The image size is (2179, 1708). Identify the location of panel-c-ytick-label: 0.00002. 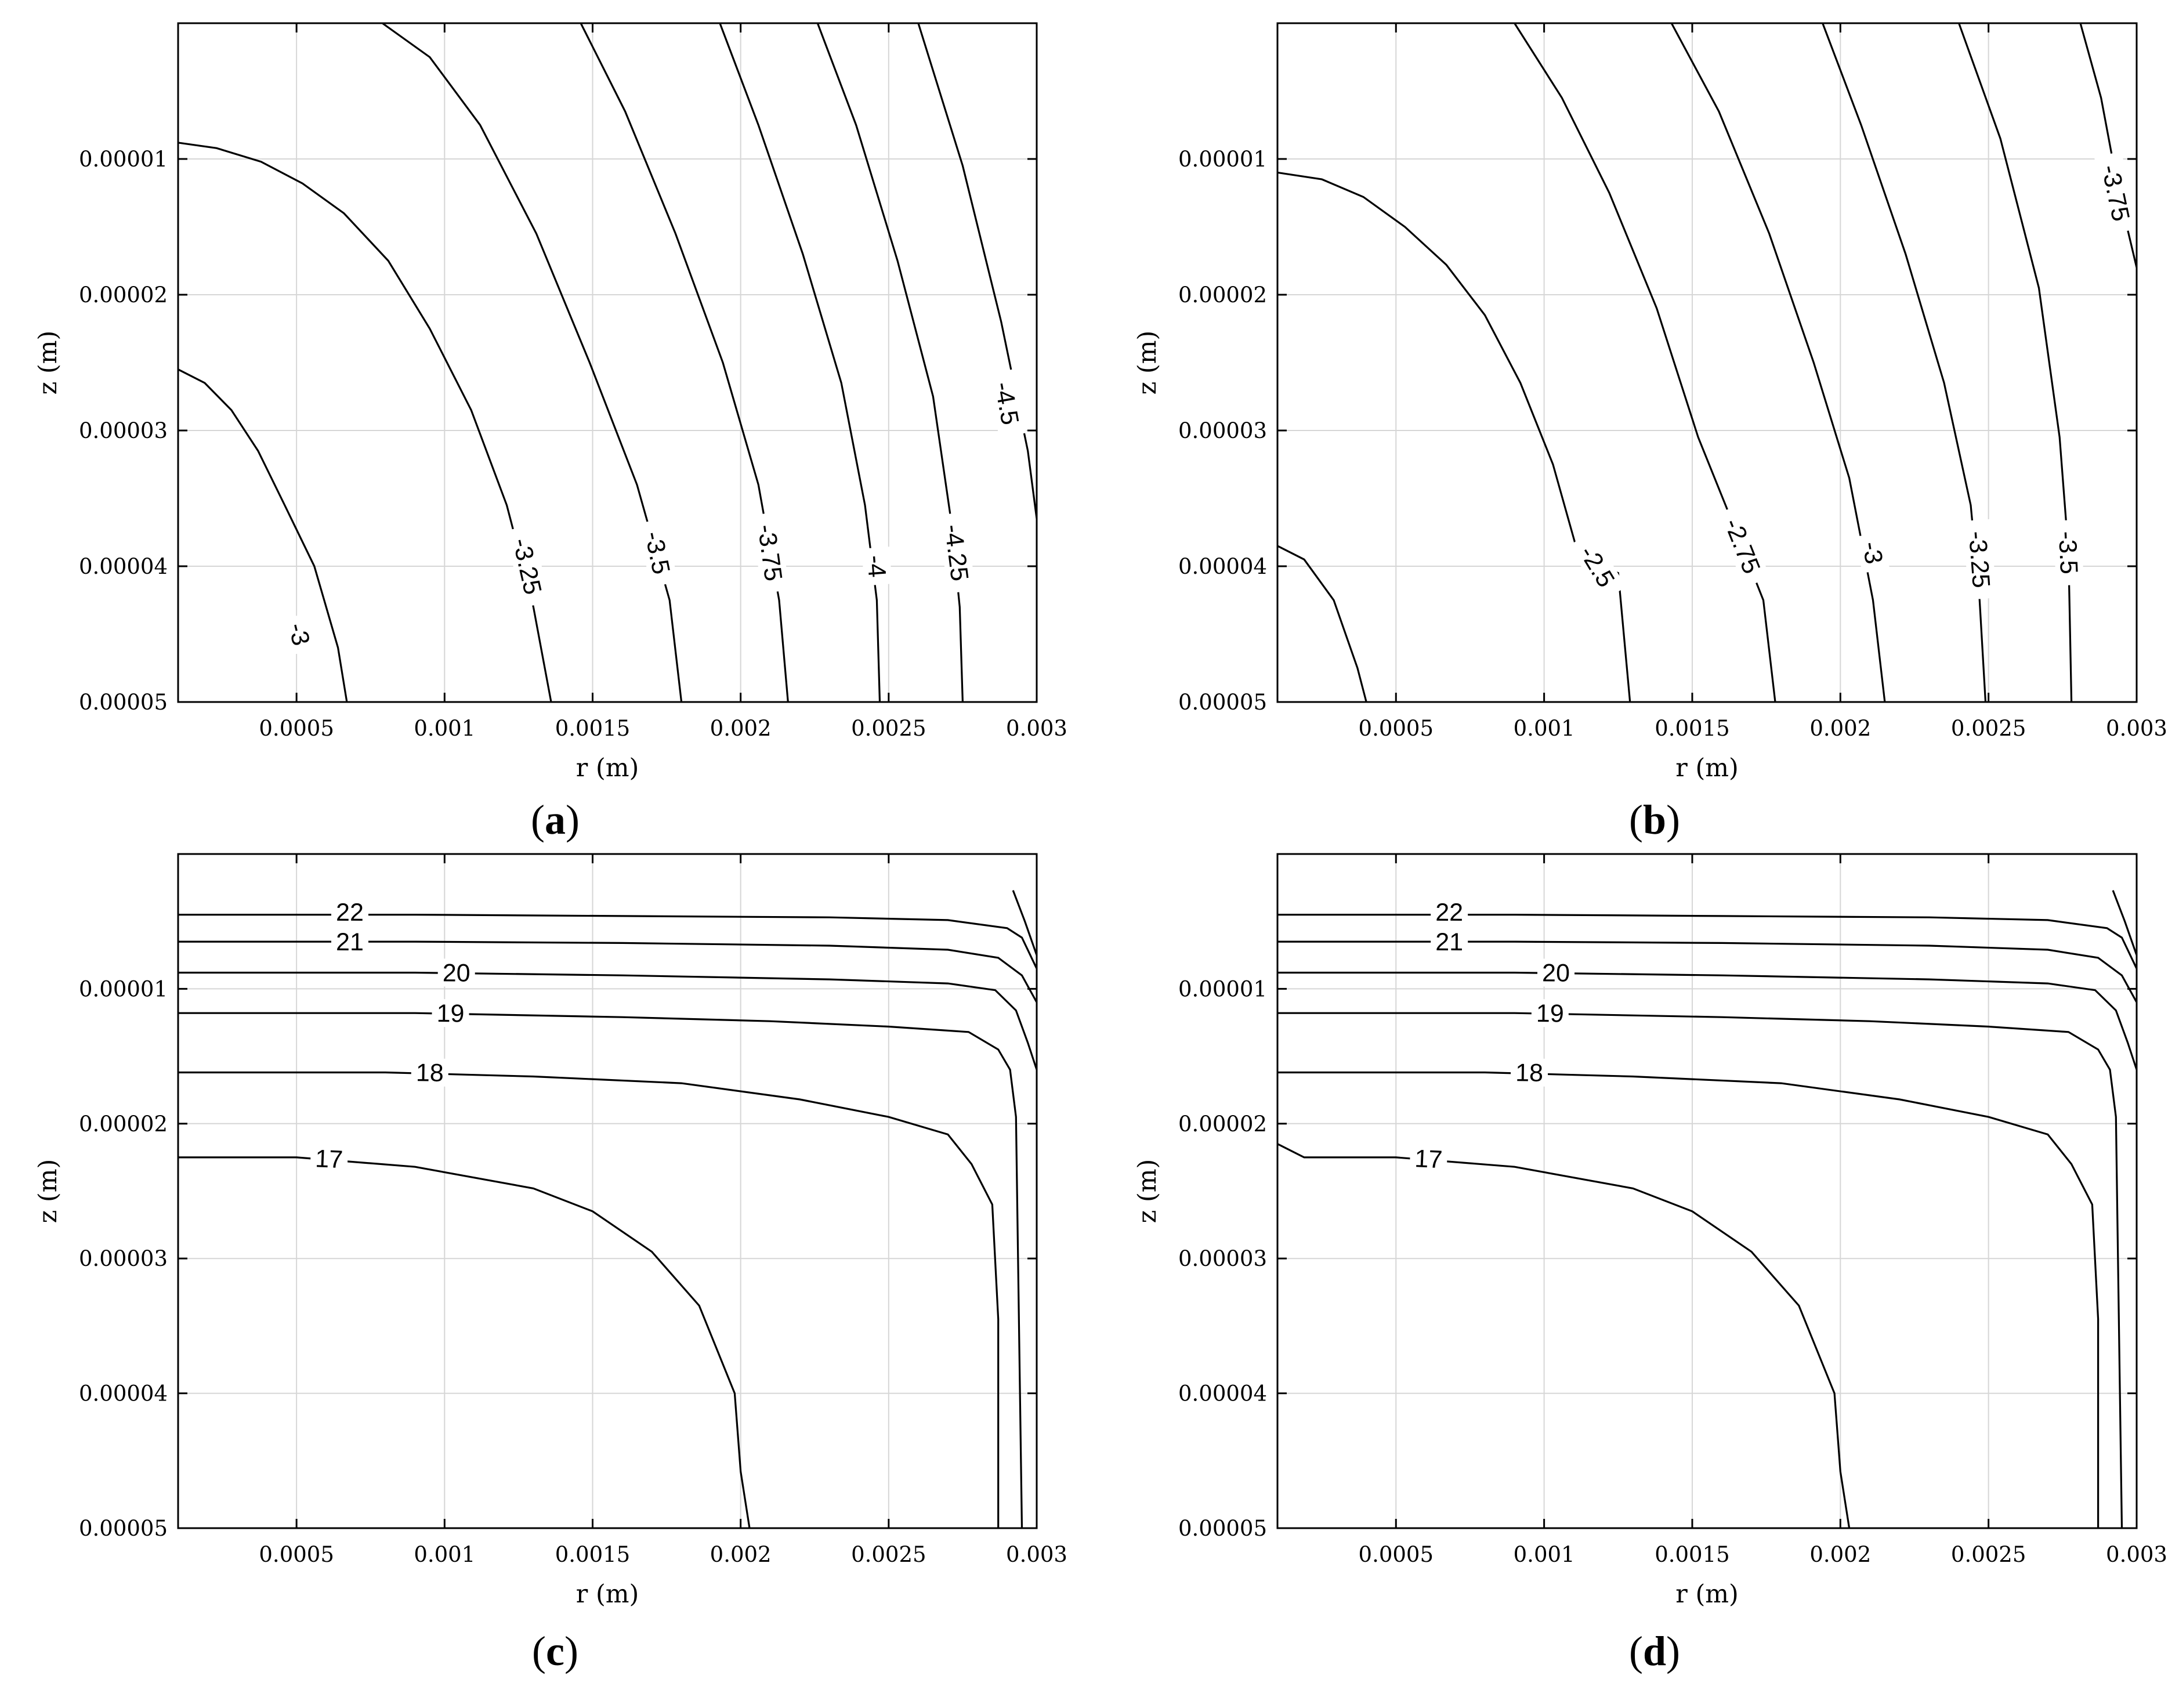
(123, 1124).